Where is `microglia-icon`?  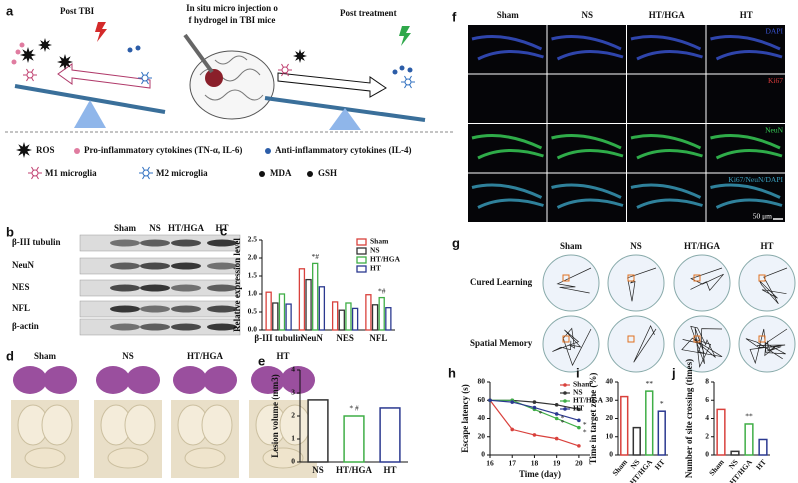 microglia-icon is located at coordinates (35, 173).